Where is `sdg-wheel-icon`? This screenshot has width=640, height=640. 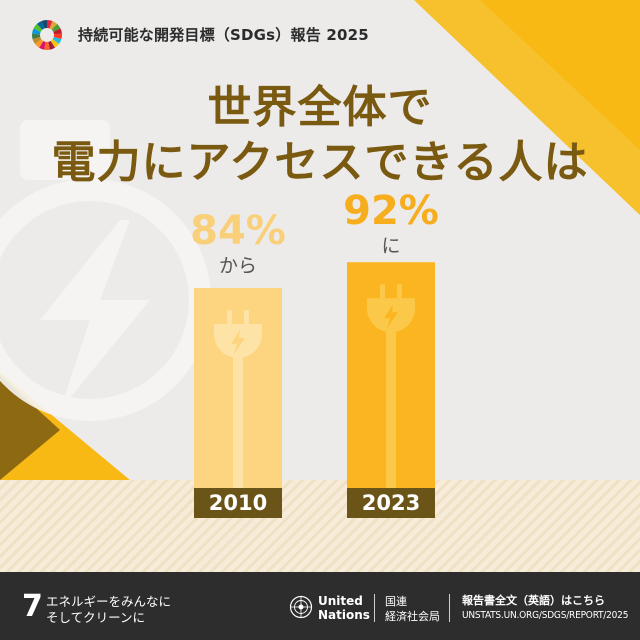
sdg-wheel-icon is located at coordinates (47, 35).